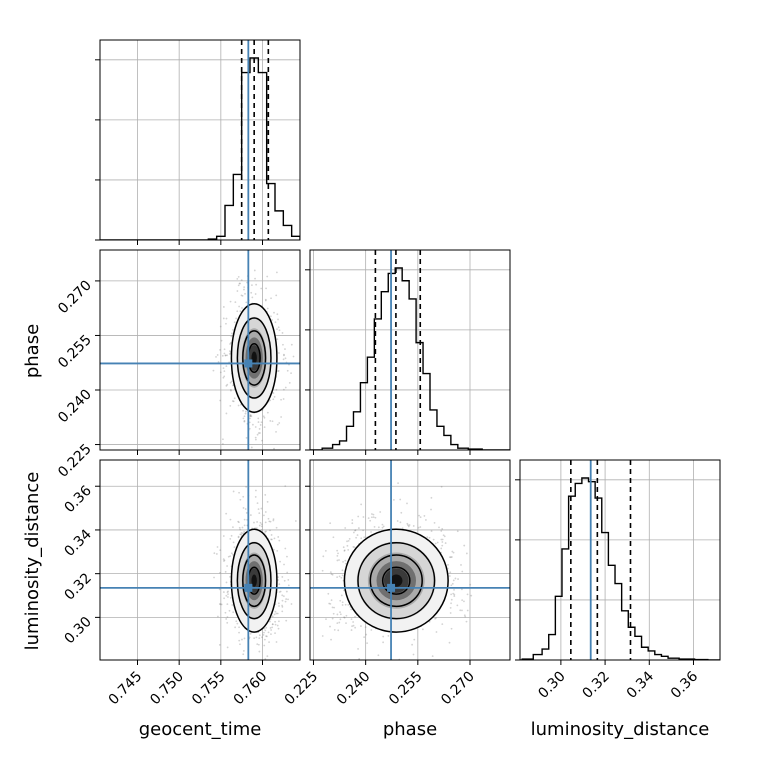 Image resolution: width=760 pixels, height=760 pixels. Describe the element at coordinates (551, 685) in the screenshot. I see `x-tick-label: 0.30` at that location.